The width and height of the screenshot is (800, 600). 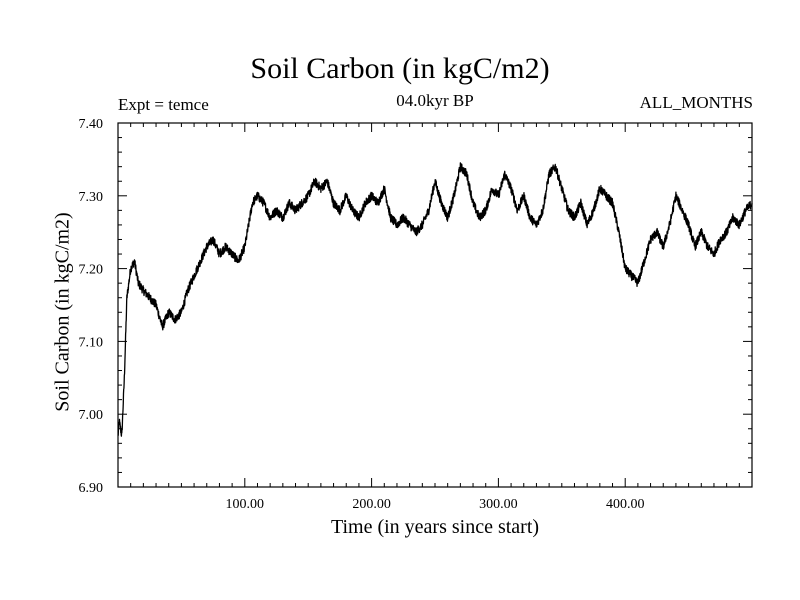 I want to click on x-tick-label: 400.00, so click(x=625, y=504).